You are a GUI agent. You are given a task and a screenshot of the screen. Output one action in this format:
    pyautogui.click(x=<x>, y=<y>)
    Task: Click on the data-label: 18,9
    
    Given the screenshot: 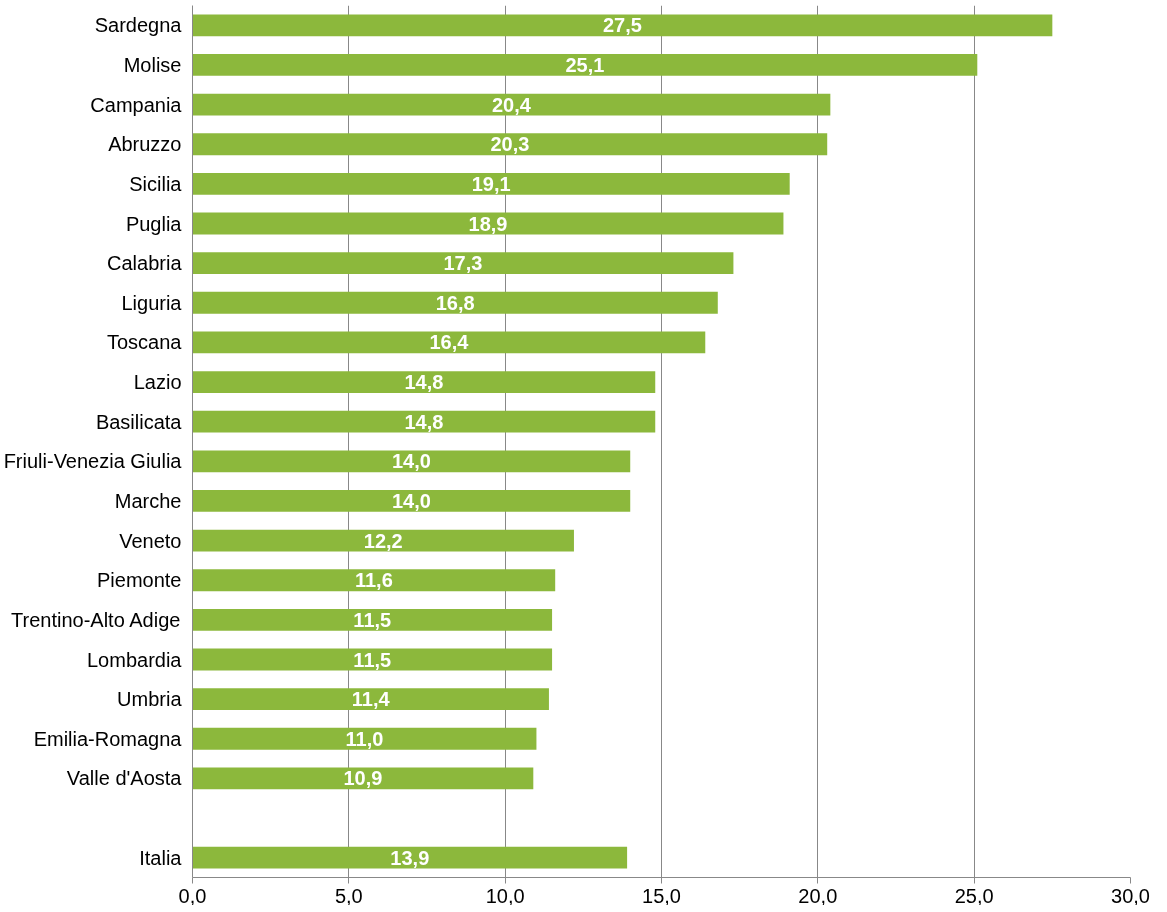 What is the action you would take?
    pyautogui.click(x=488, y=223)
    